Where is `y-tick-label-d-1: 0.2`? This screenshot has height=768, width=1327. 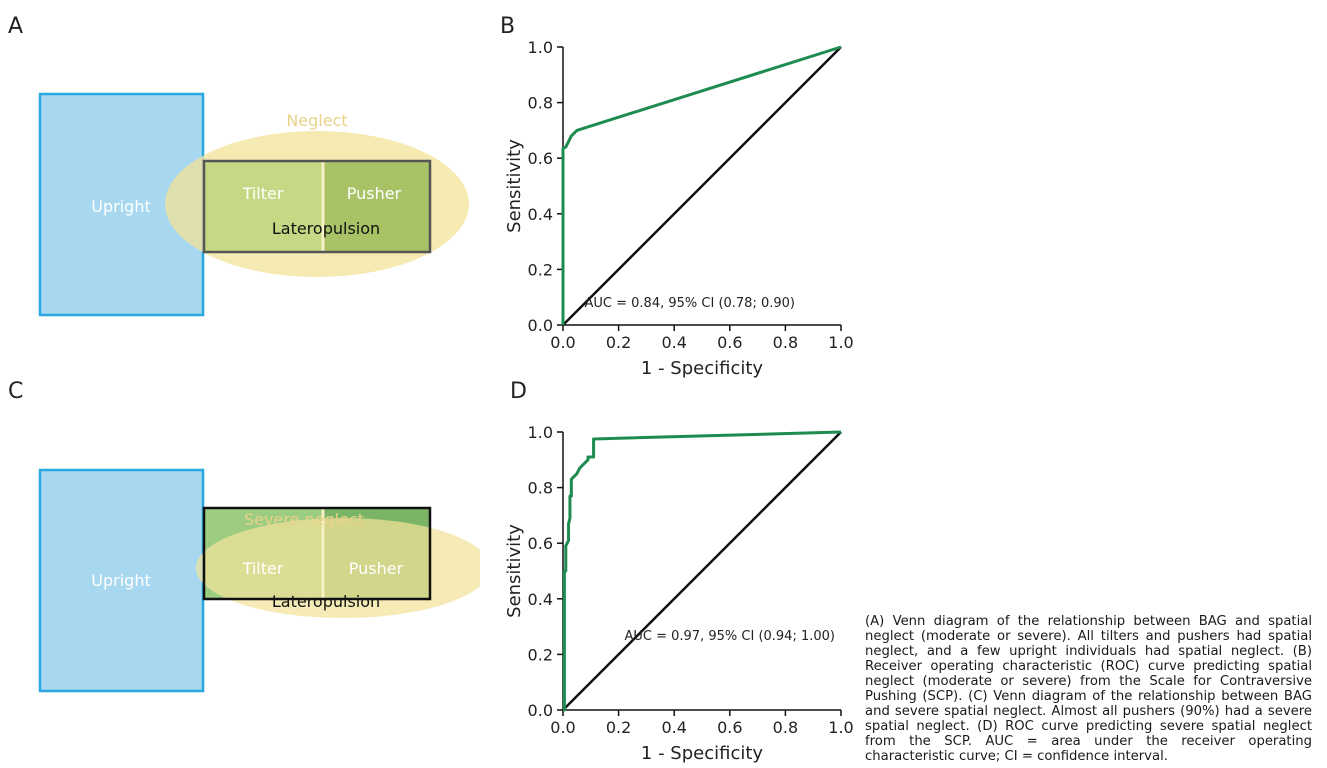
y-tick-label-d-1: 0.2 is located at coordinates (540, 654).